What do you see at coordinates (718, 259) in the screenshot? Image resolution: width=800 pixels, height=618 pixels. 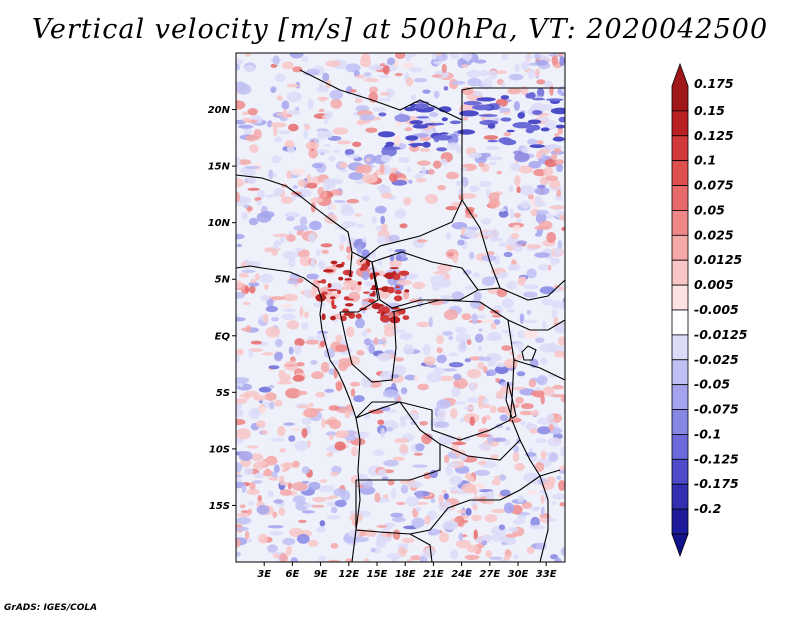 I see `colorbar-label: 0.0125` at bounding box center [718, 259].